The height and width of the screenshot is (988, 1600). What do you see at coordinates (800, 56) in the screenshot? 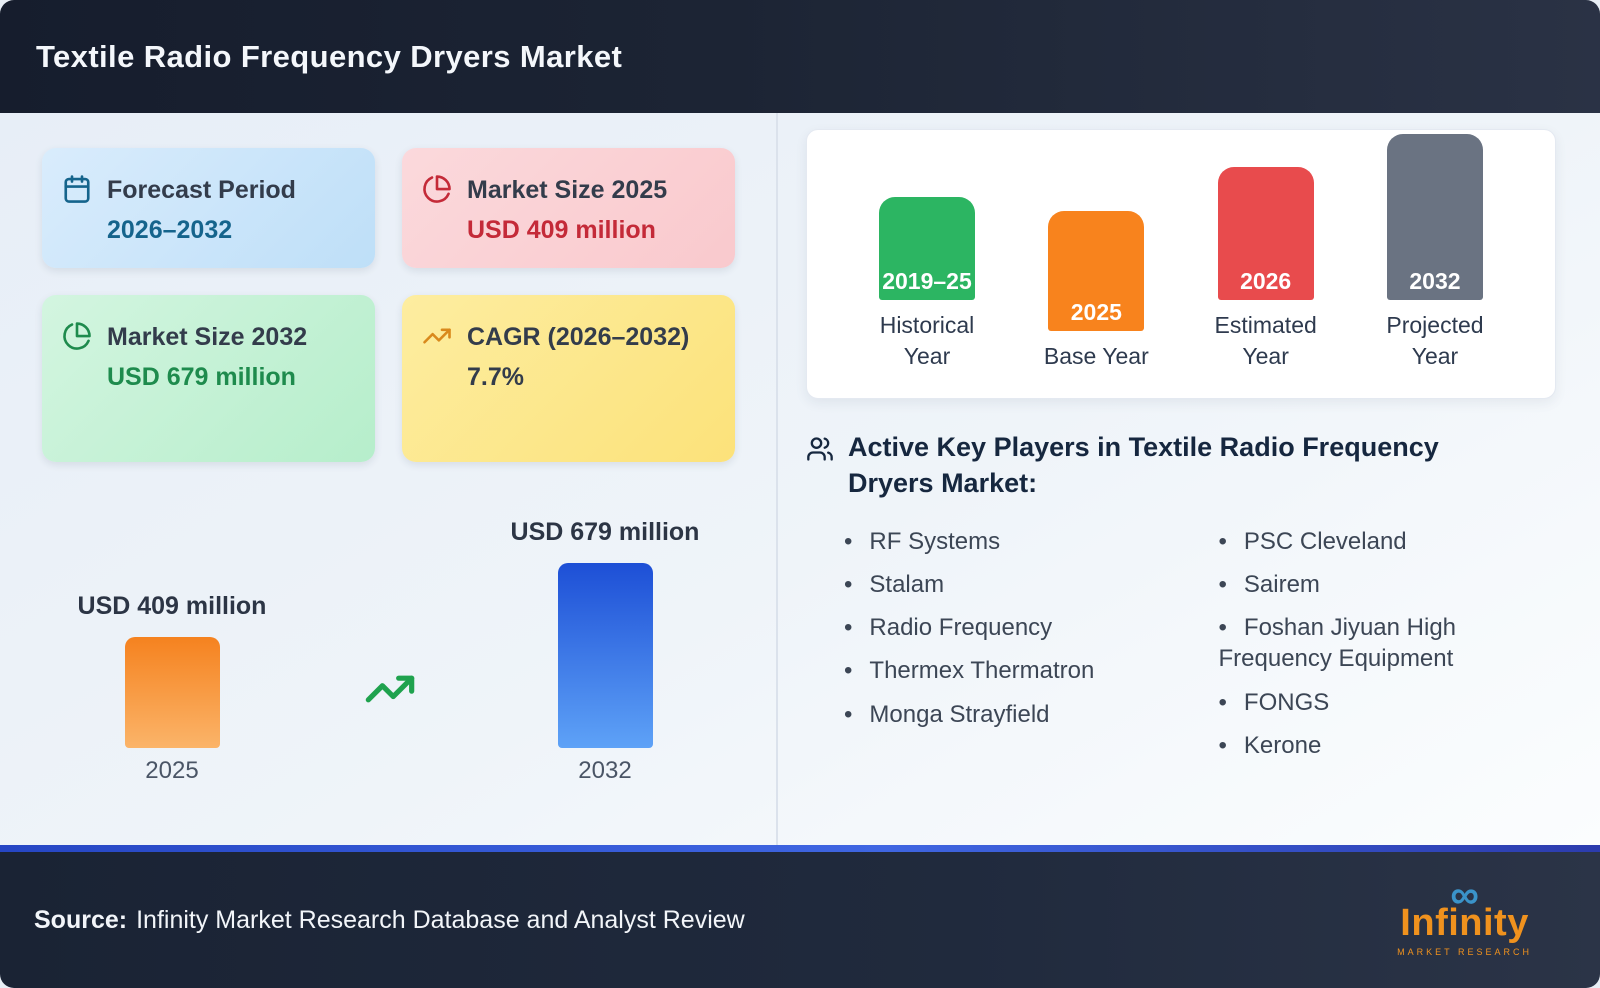
I see `header-bar: Textile Radio Frequency Dryers Market` at bounding box center [800, 56].